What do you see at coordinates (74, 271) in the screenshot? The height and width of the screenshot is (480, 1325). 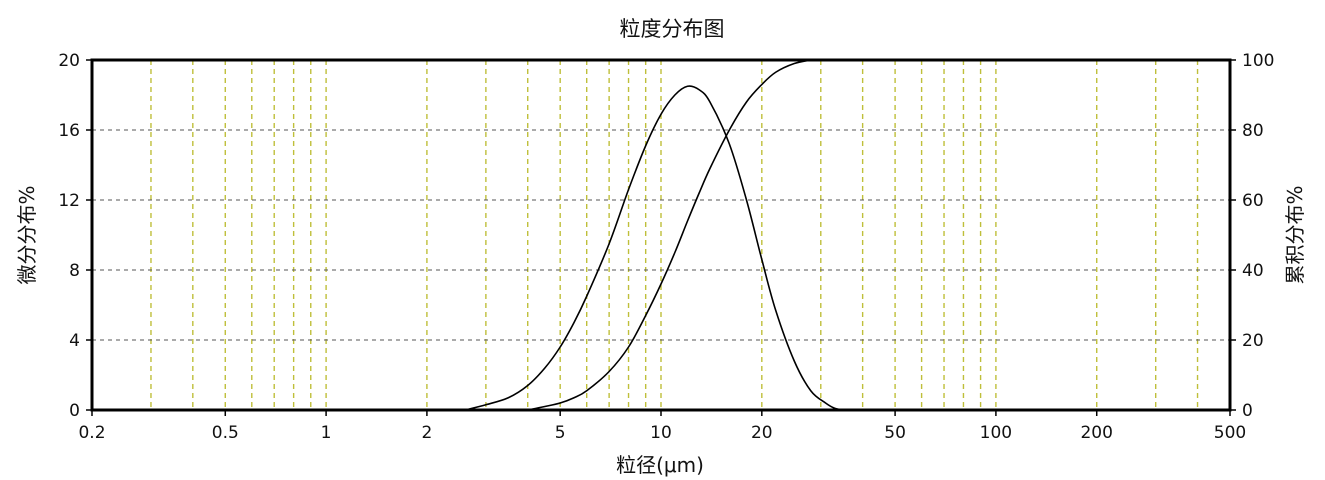 I see `y-left-tick-label: 8` at bounding box center [74, 271].